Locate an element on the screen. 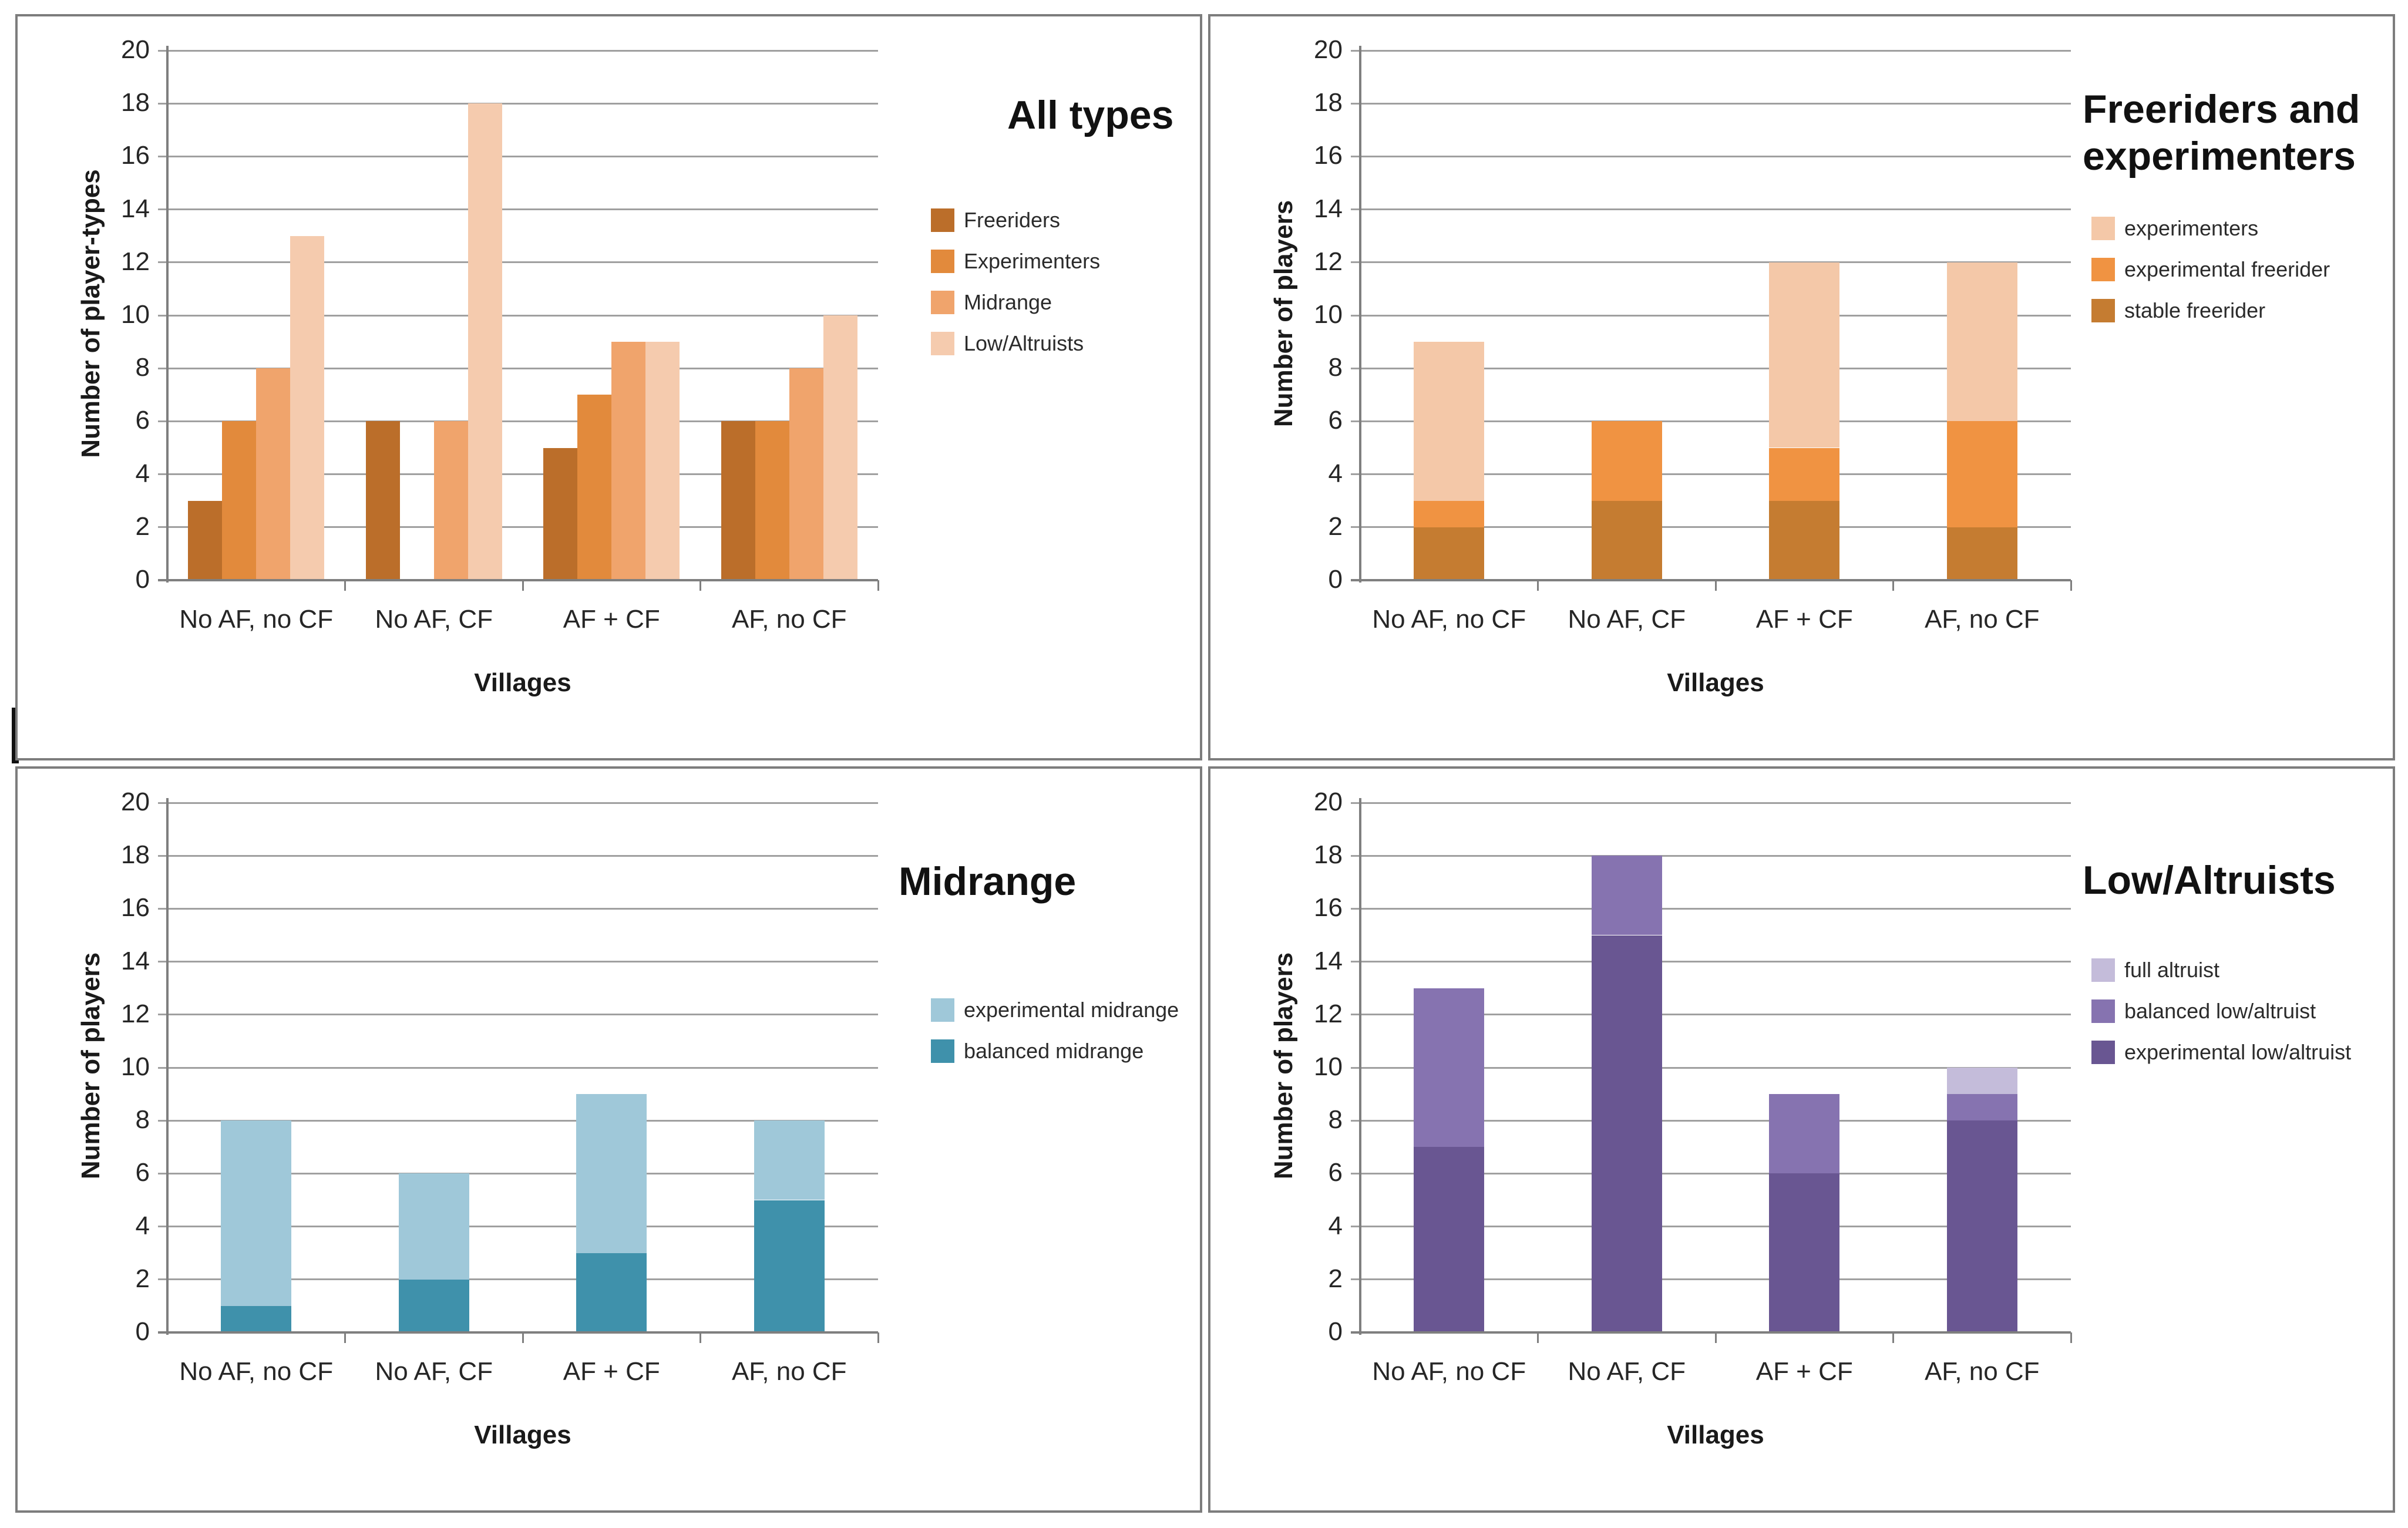 This screenshot has height=1528, width=2408. legend-label: stable freerider is located at coordinates (2195, 310).